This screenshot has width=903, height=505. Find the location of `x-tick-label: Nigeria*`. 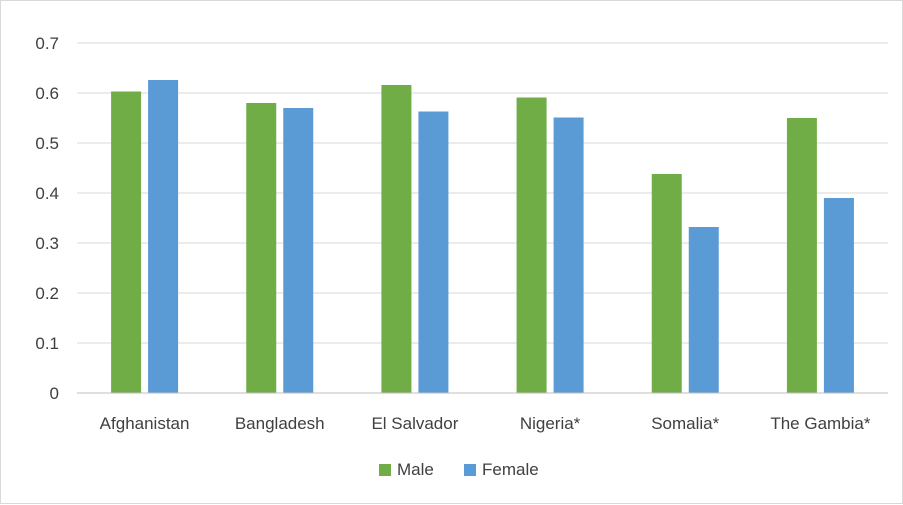

x-tick-label: Nigeria* is located at coordinates (550, 423).